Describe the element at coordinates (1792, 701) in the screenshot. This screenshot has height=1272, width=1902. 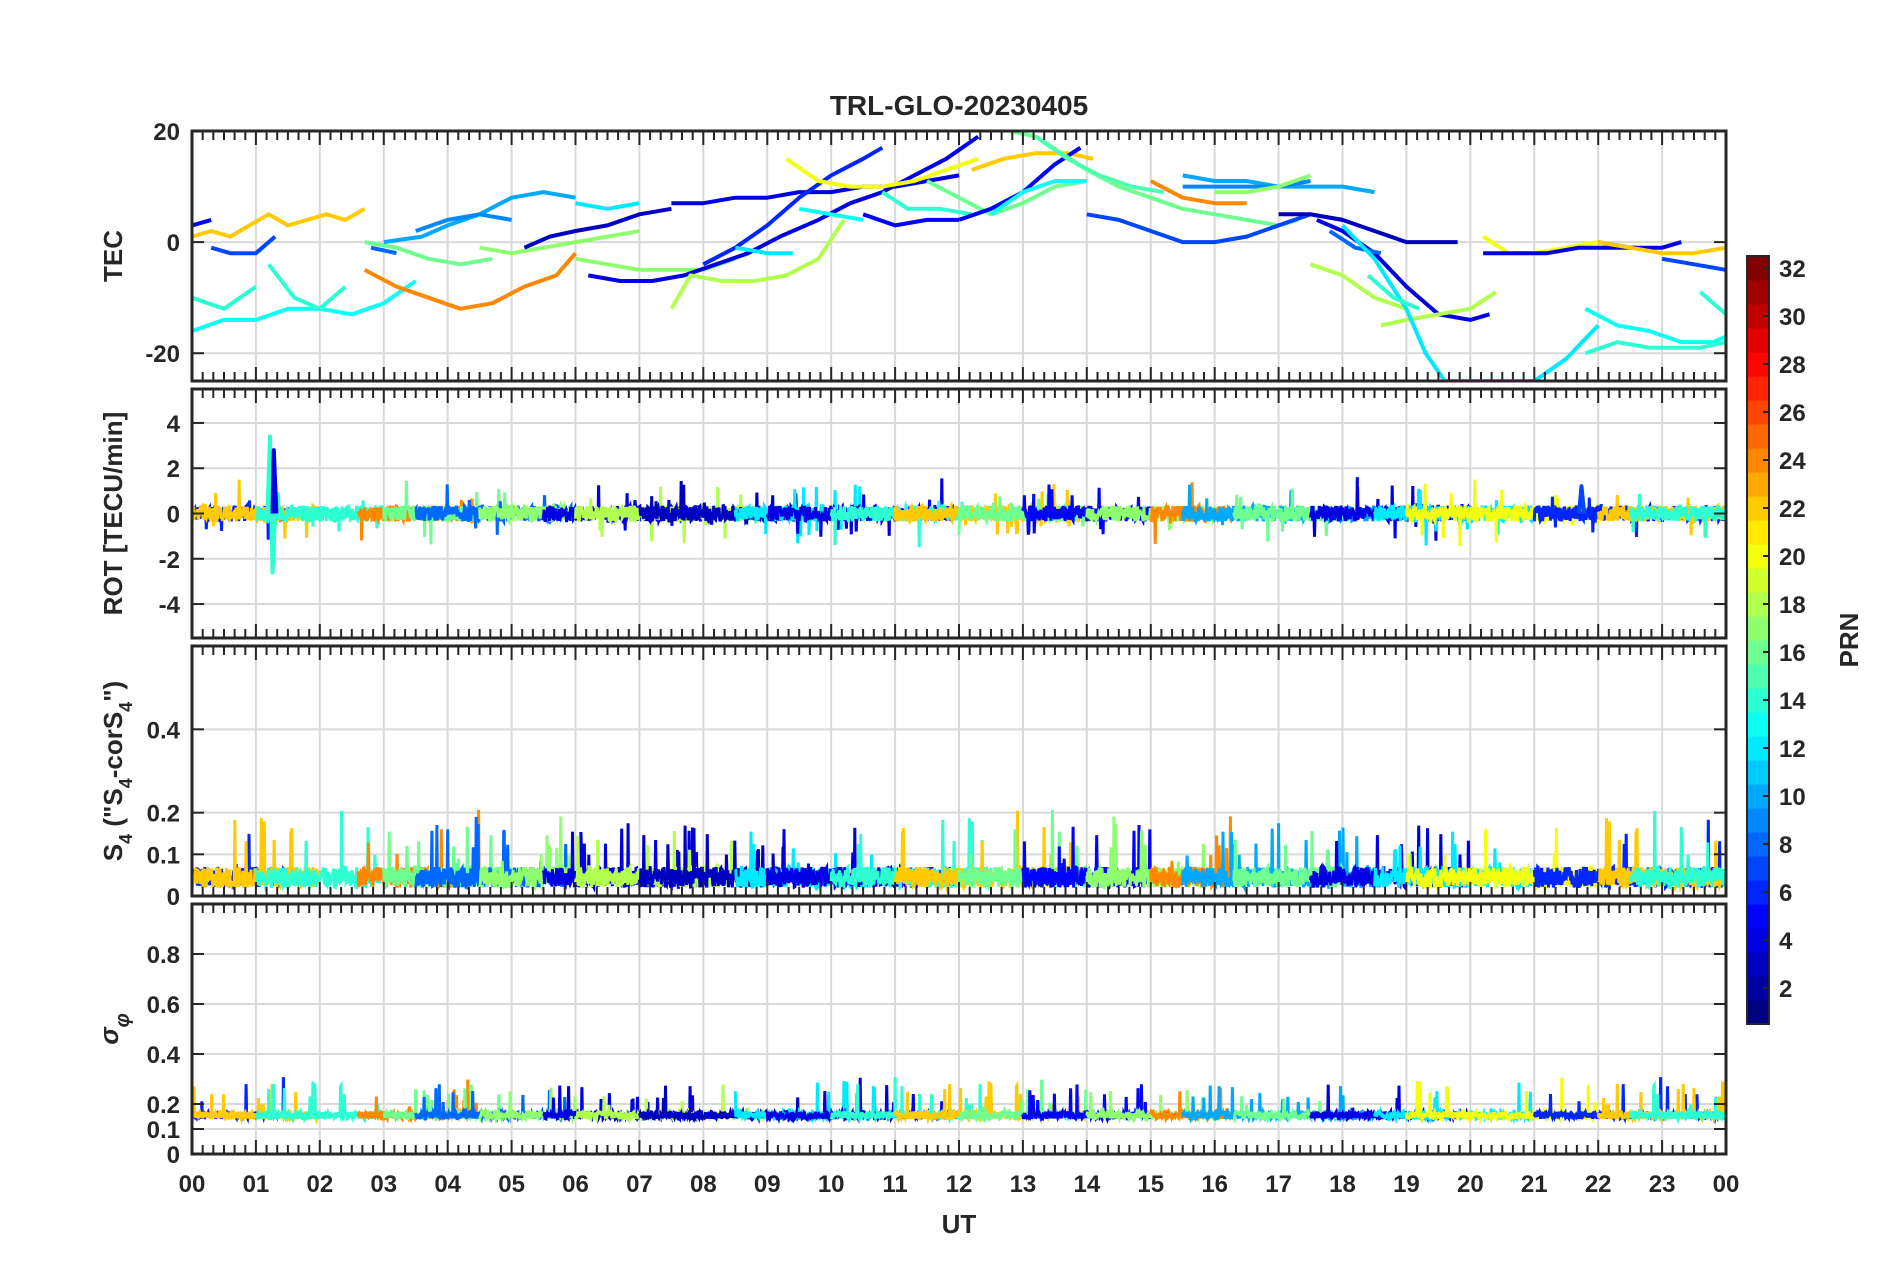
I see `colorbar-tick-label: 14` at that location.